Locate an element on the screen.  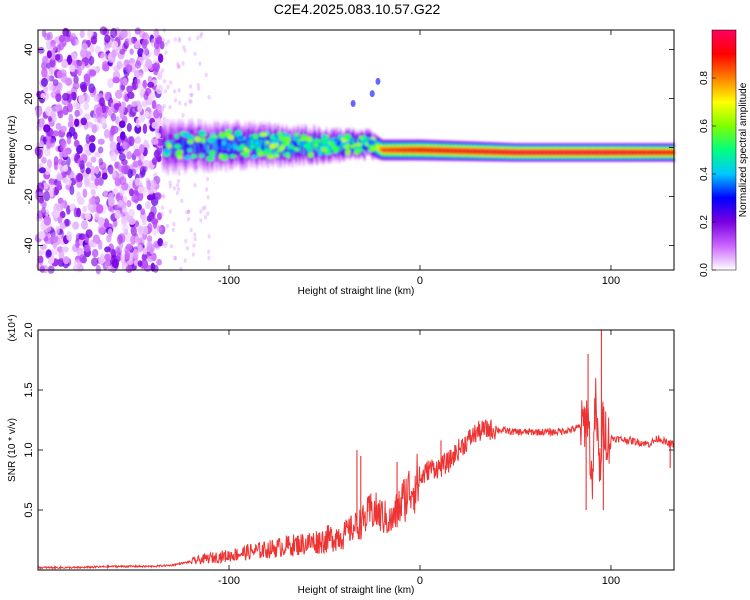
x-tick-label: 0 is located at coordinates (420, 281).